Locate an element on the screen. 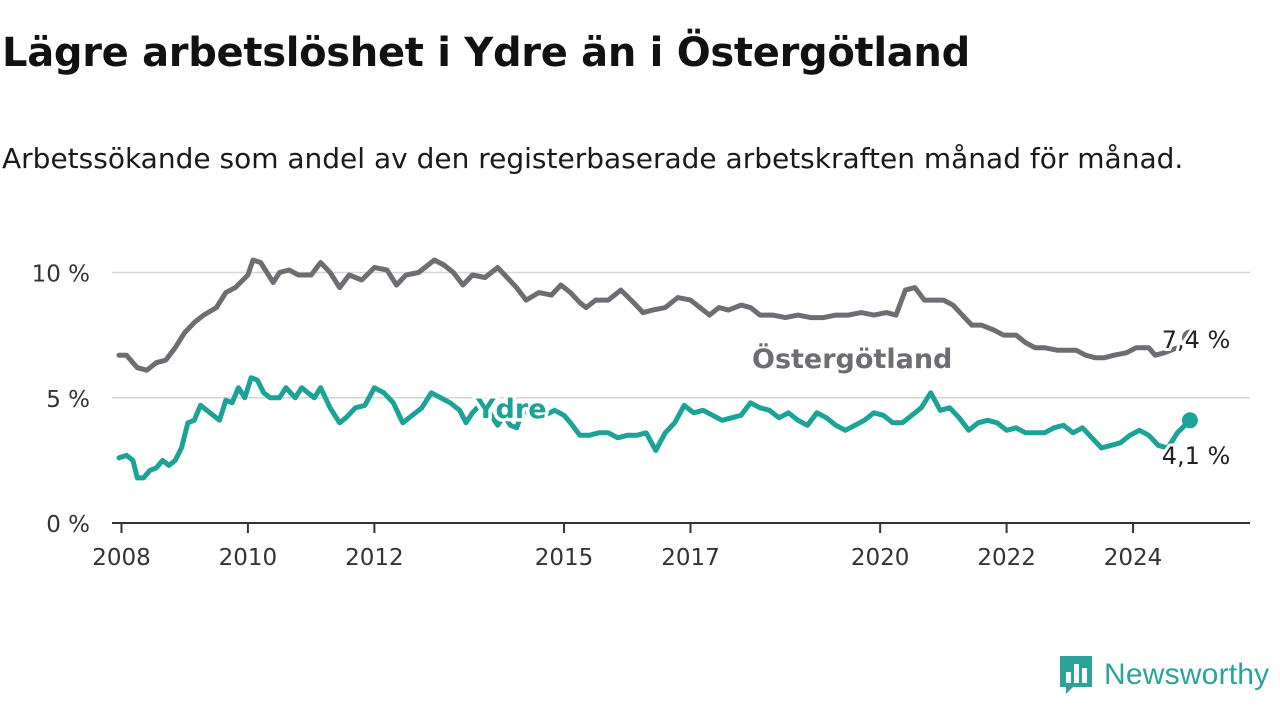 This screenshot has height=720, width=1280. brand-name: Newsworthy is located at coordinates (1187, 674).